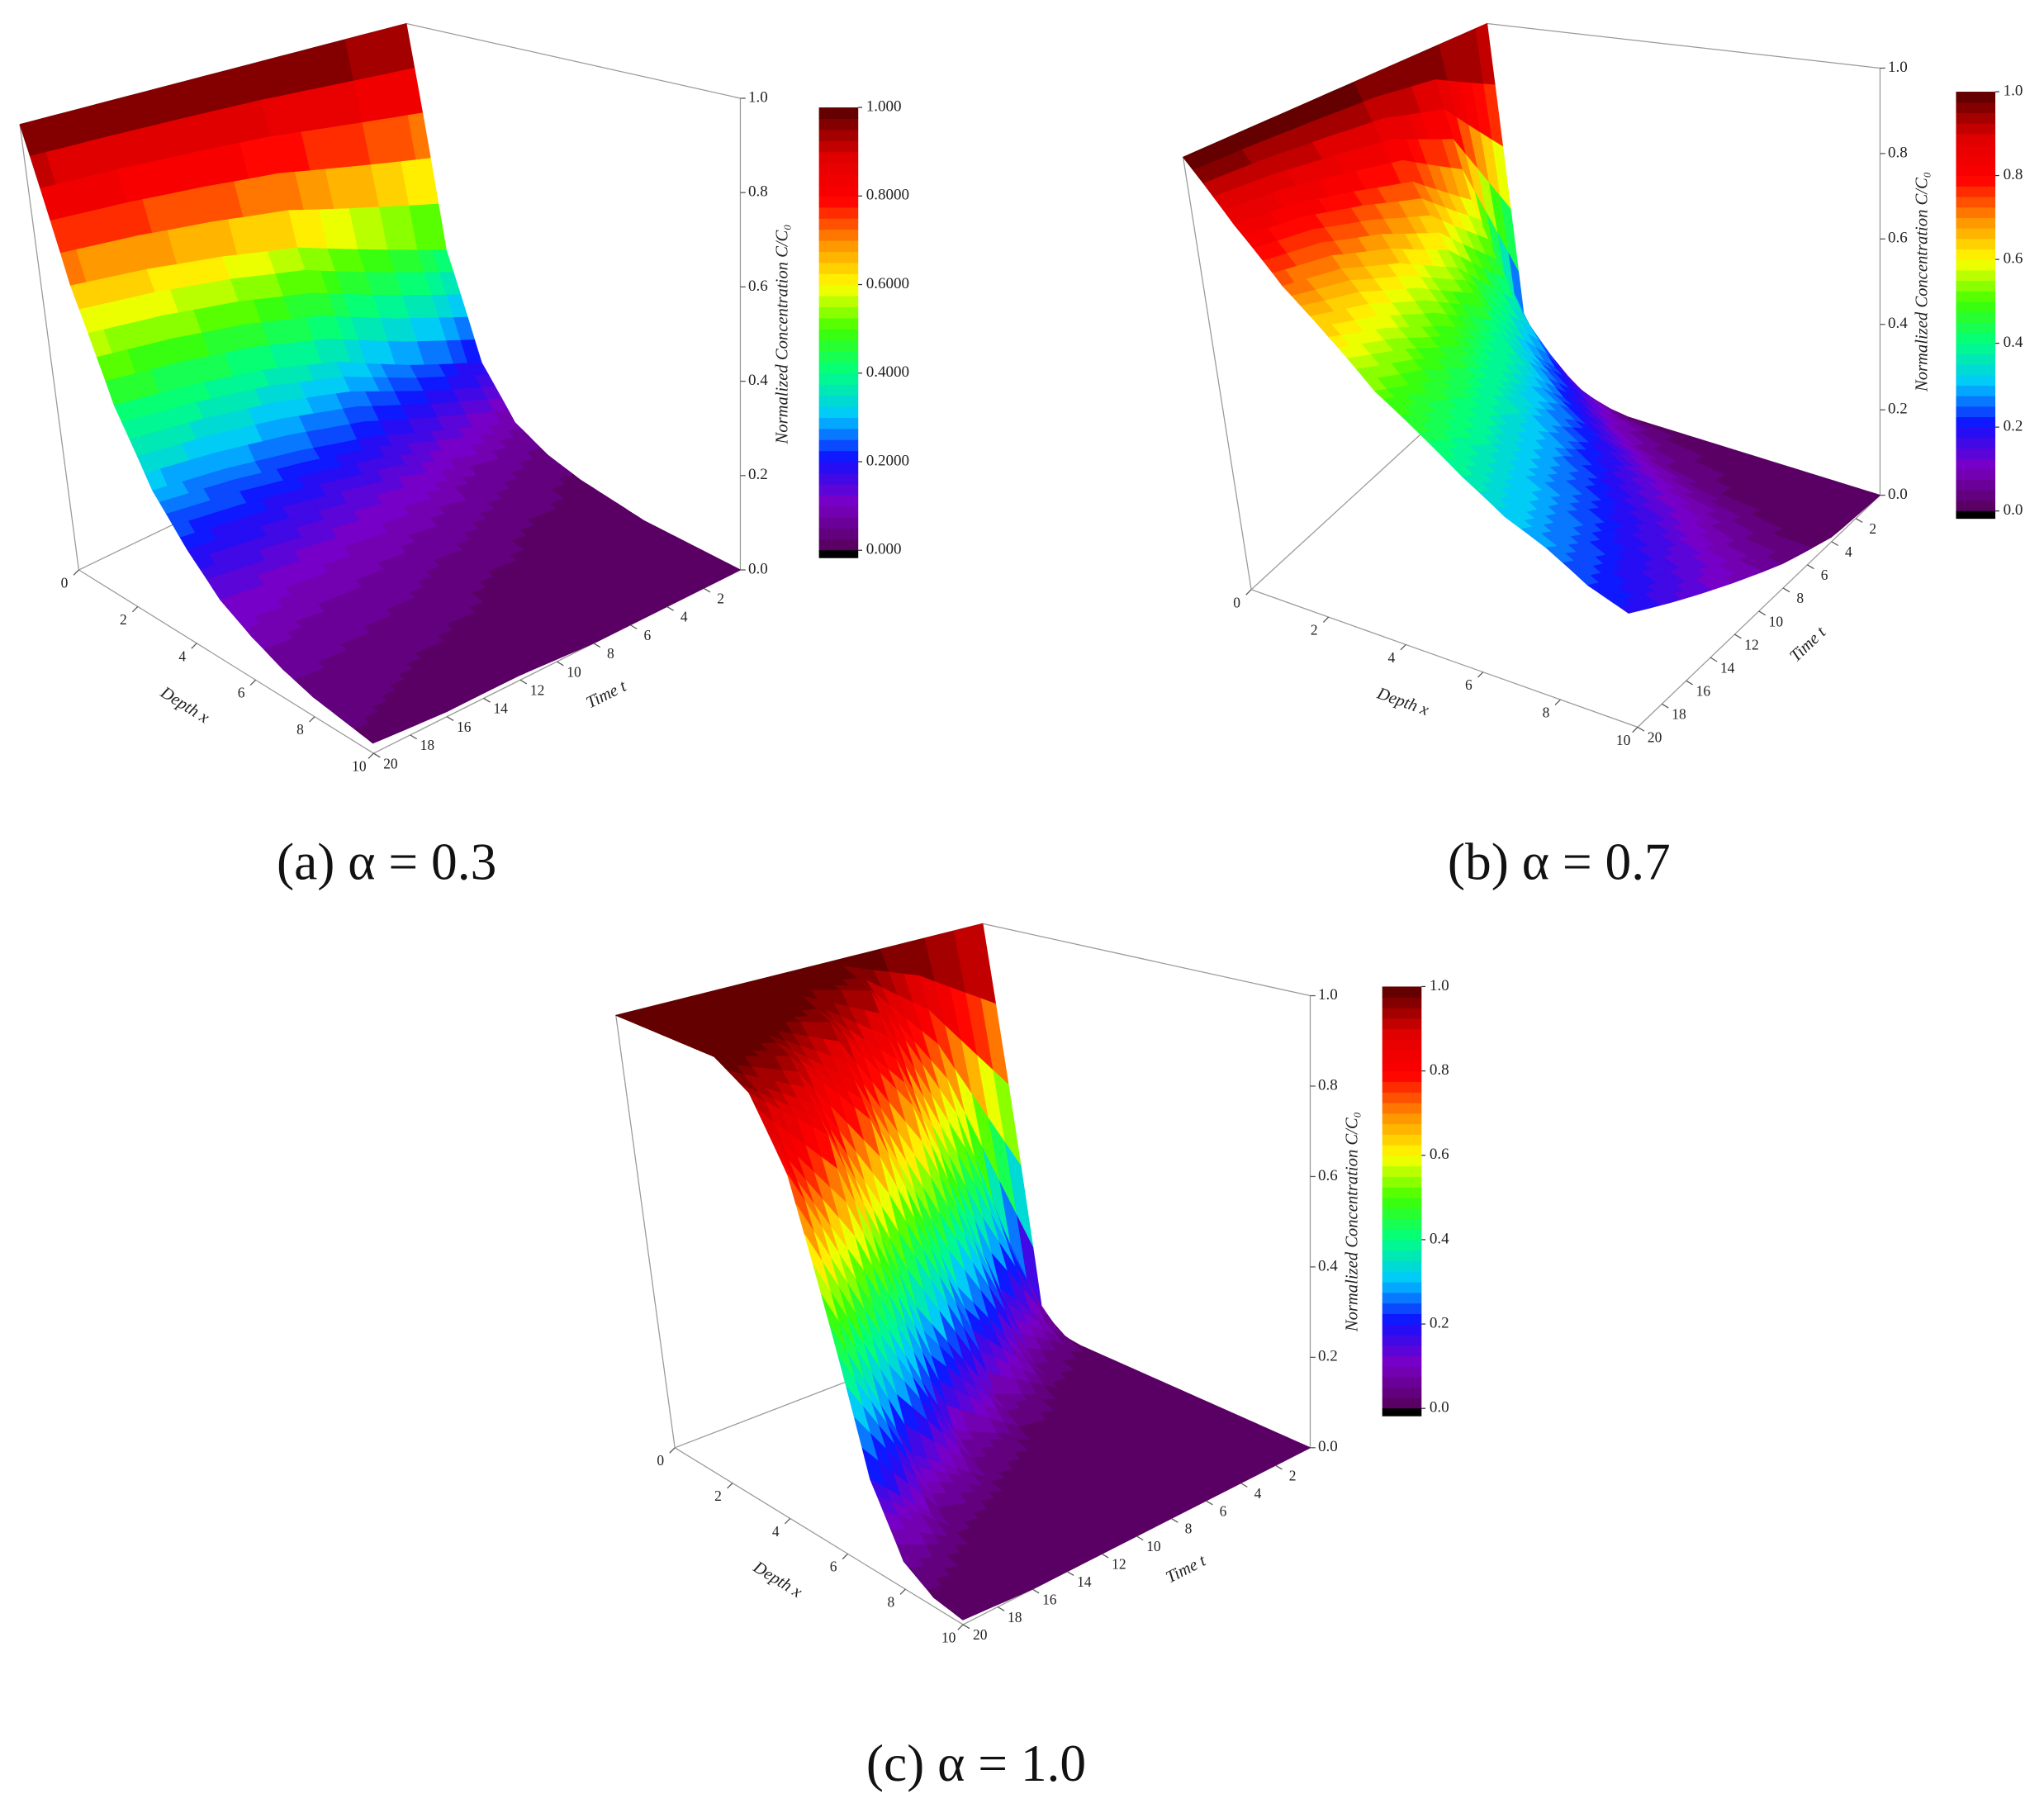 This screenshot has height=1808, width=2044. Describe the element at coordinates (660, 1460) in the screenshot. I see `depth-tick-label: 0` at that location.